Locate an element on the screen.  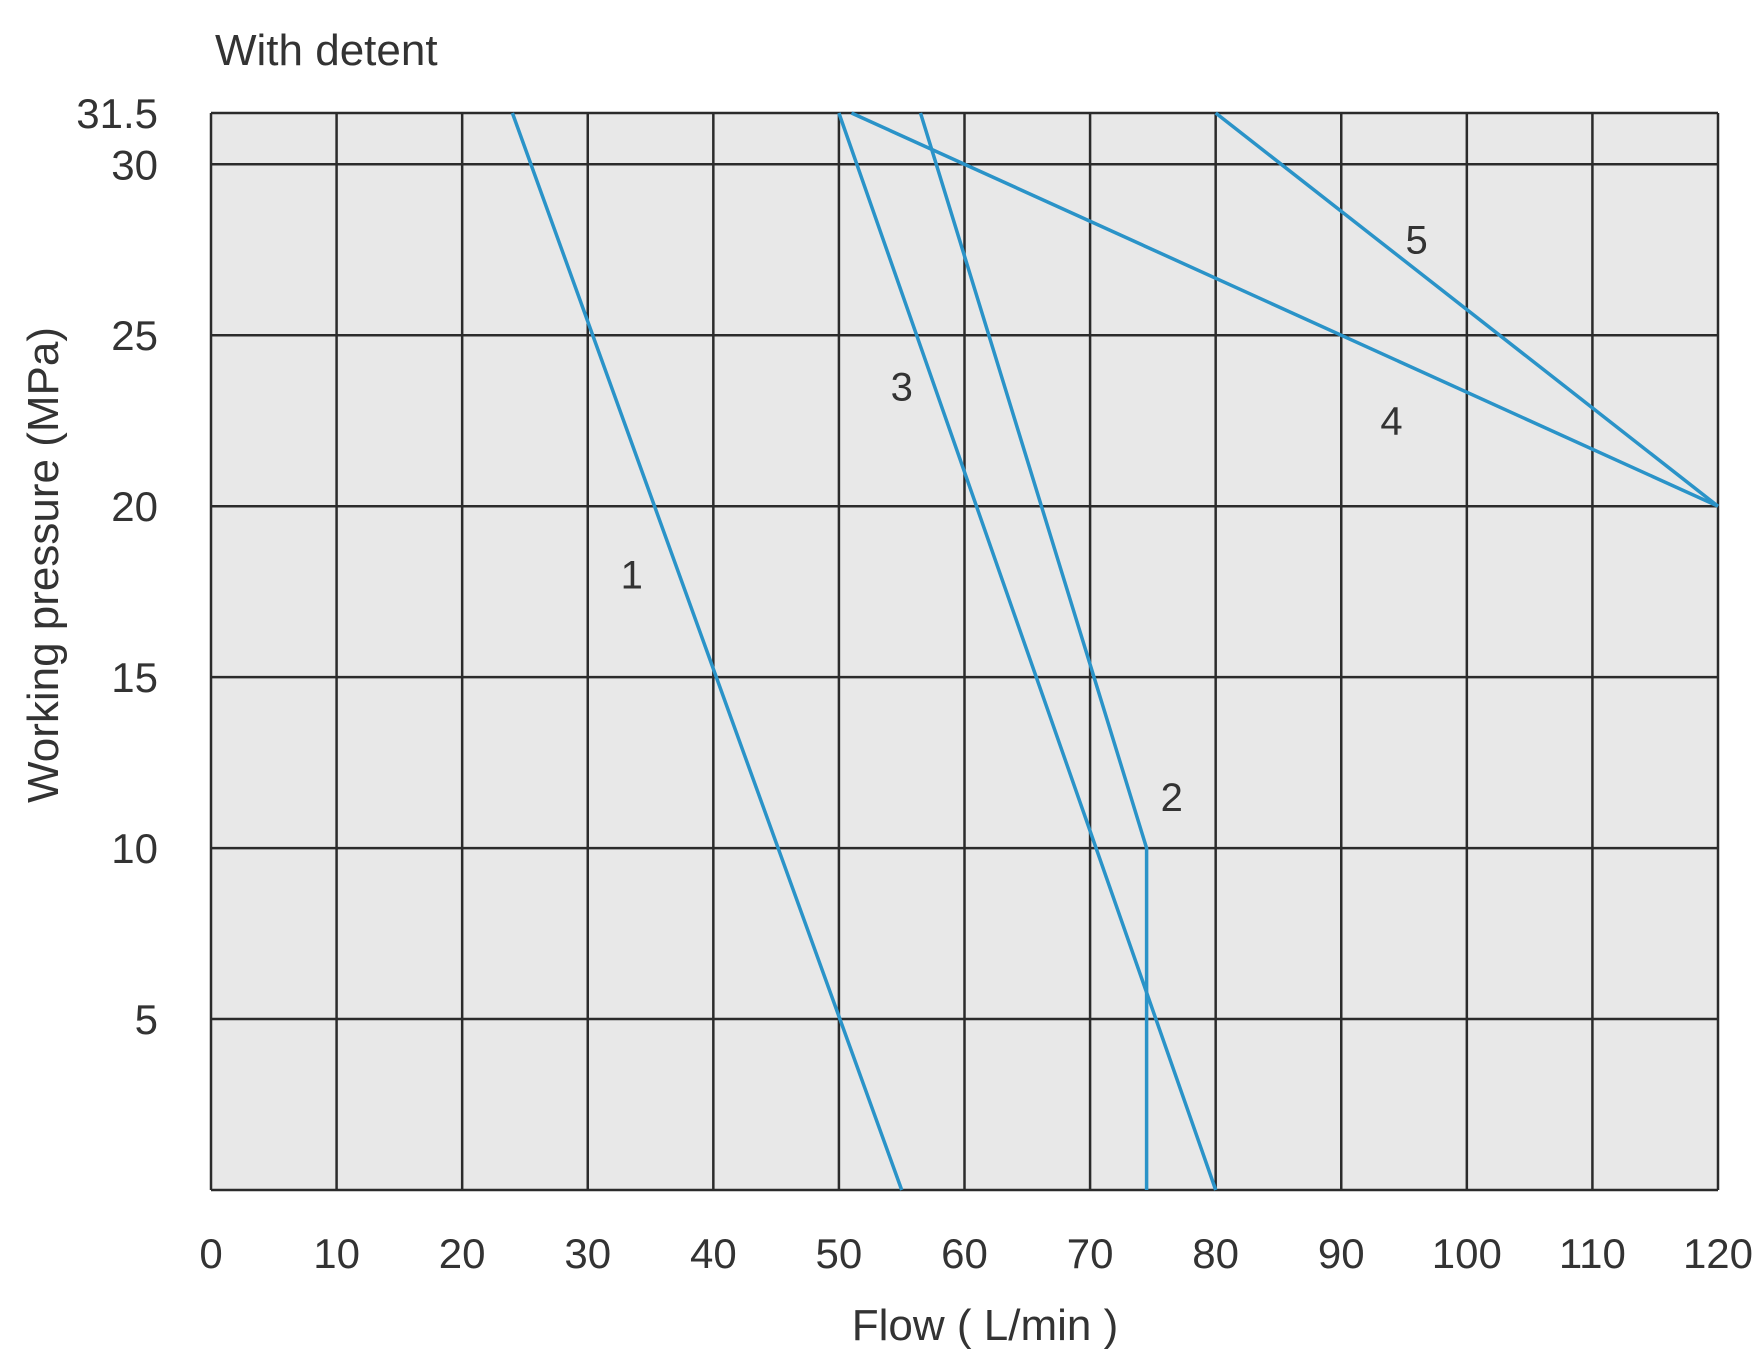
x-tick-label: 50 is located at coordinates (839, 1253).